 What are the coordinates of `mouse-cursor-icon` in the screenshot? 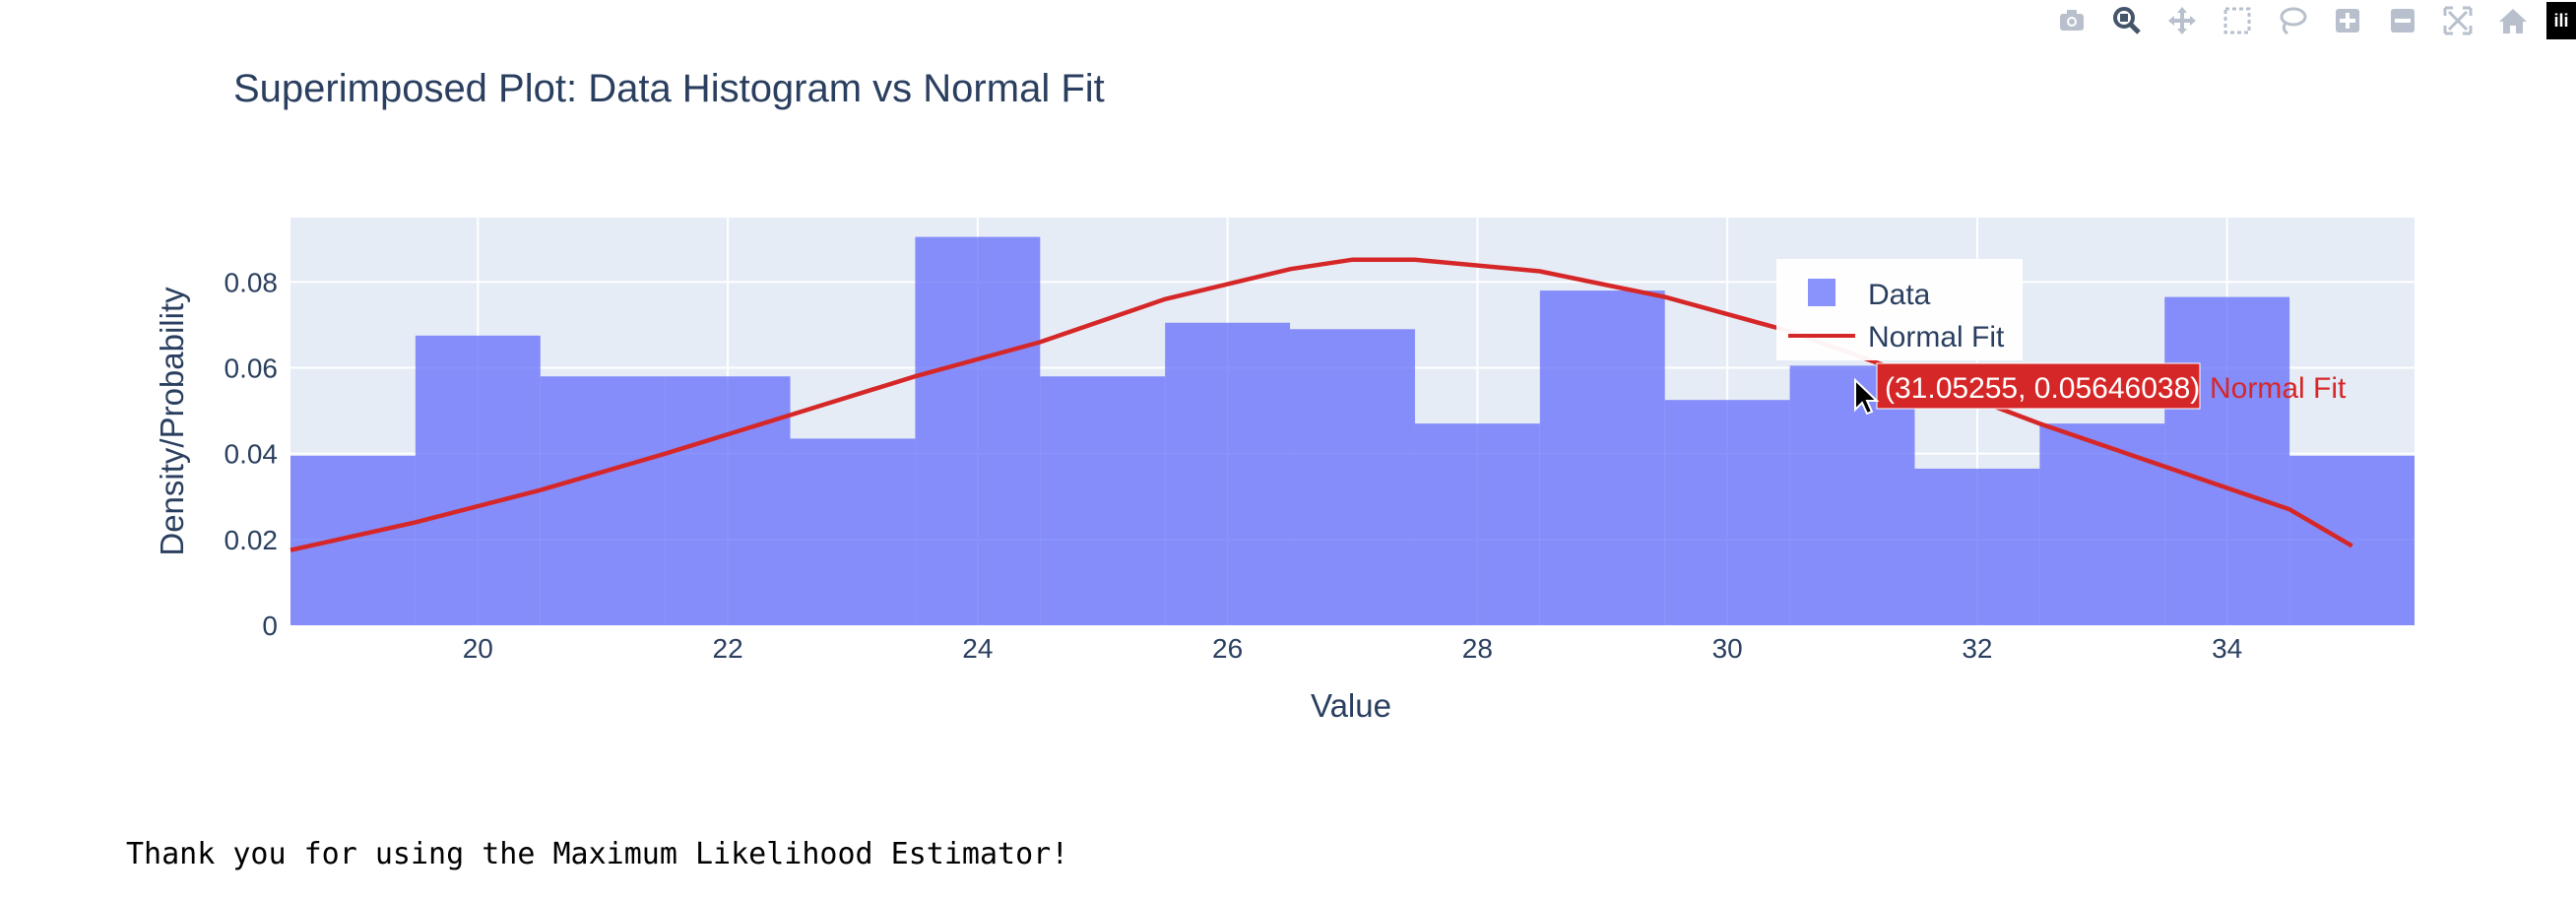 It's located at (1867, 396).